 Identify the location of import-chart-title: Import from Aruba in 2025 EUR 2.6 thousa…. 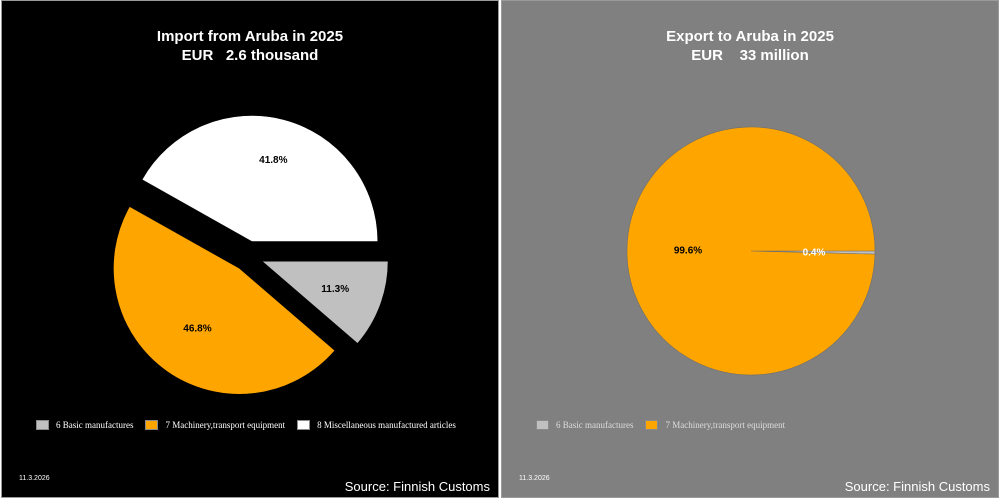
(250, 46).